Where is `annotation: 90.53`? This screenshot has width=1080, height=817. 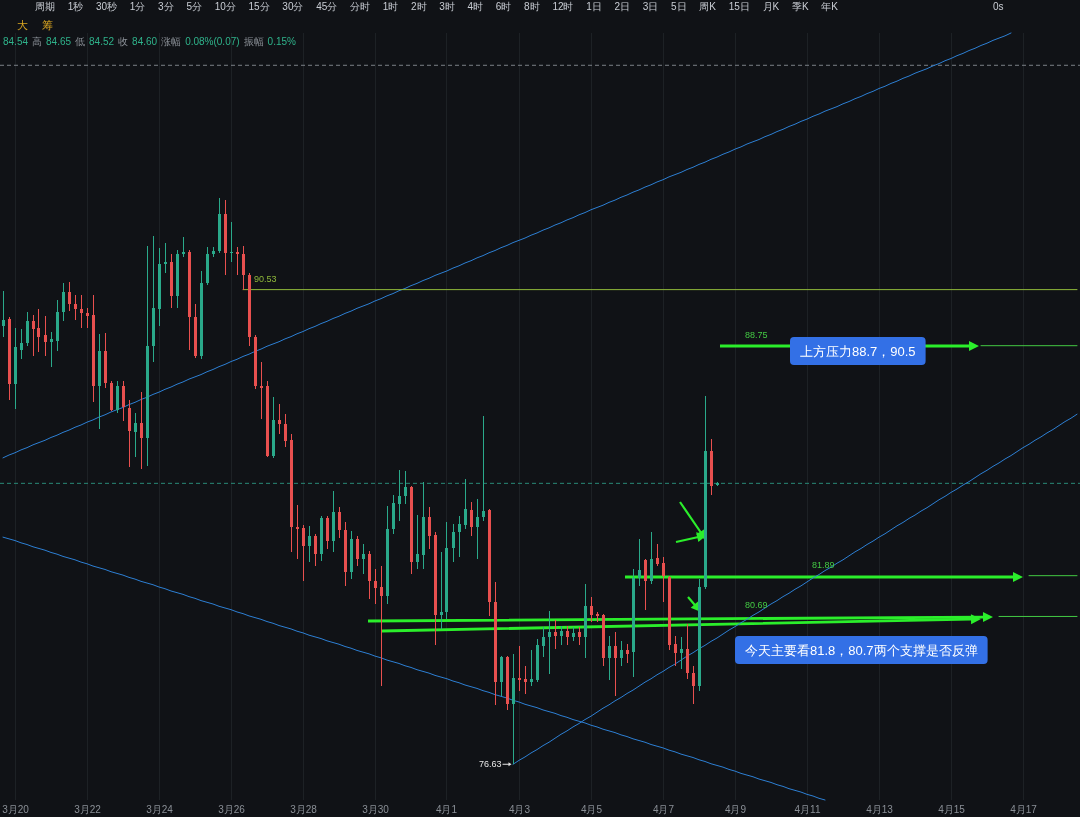 annotation: 90.53 is located at coordinates (265, 278).